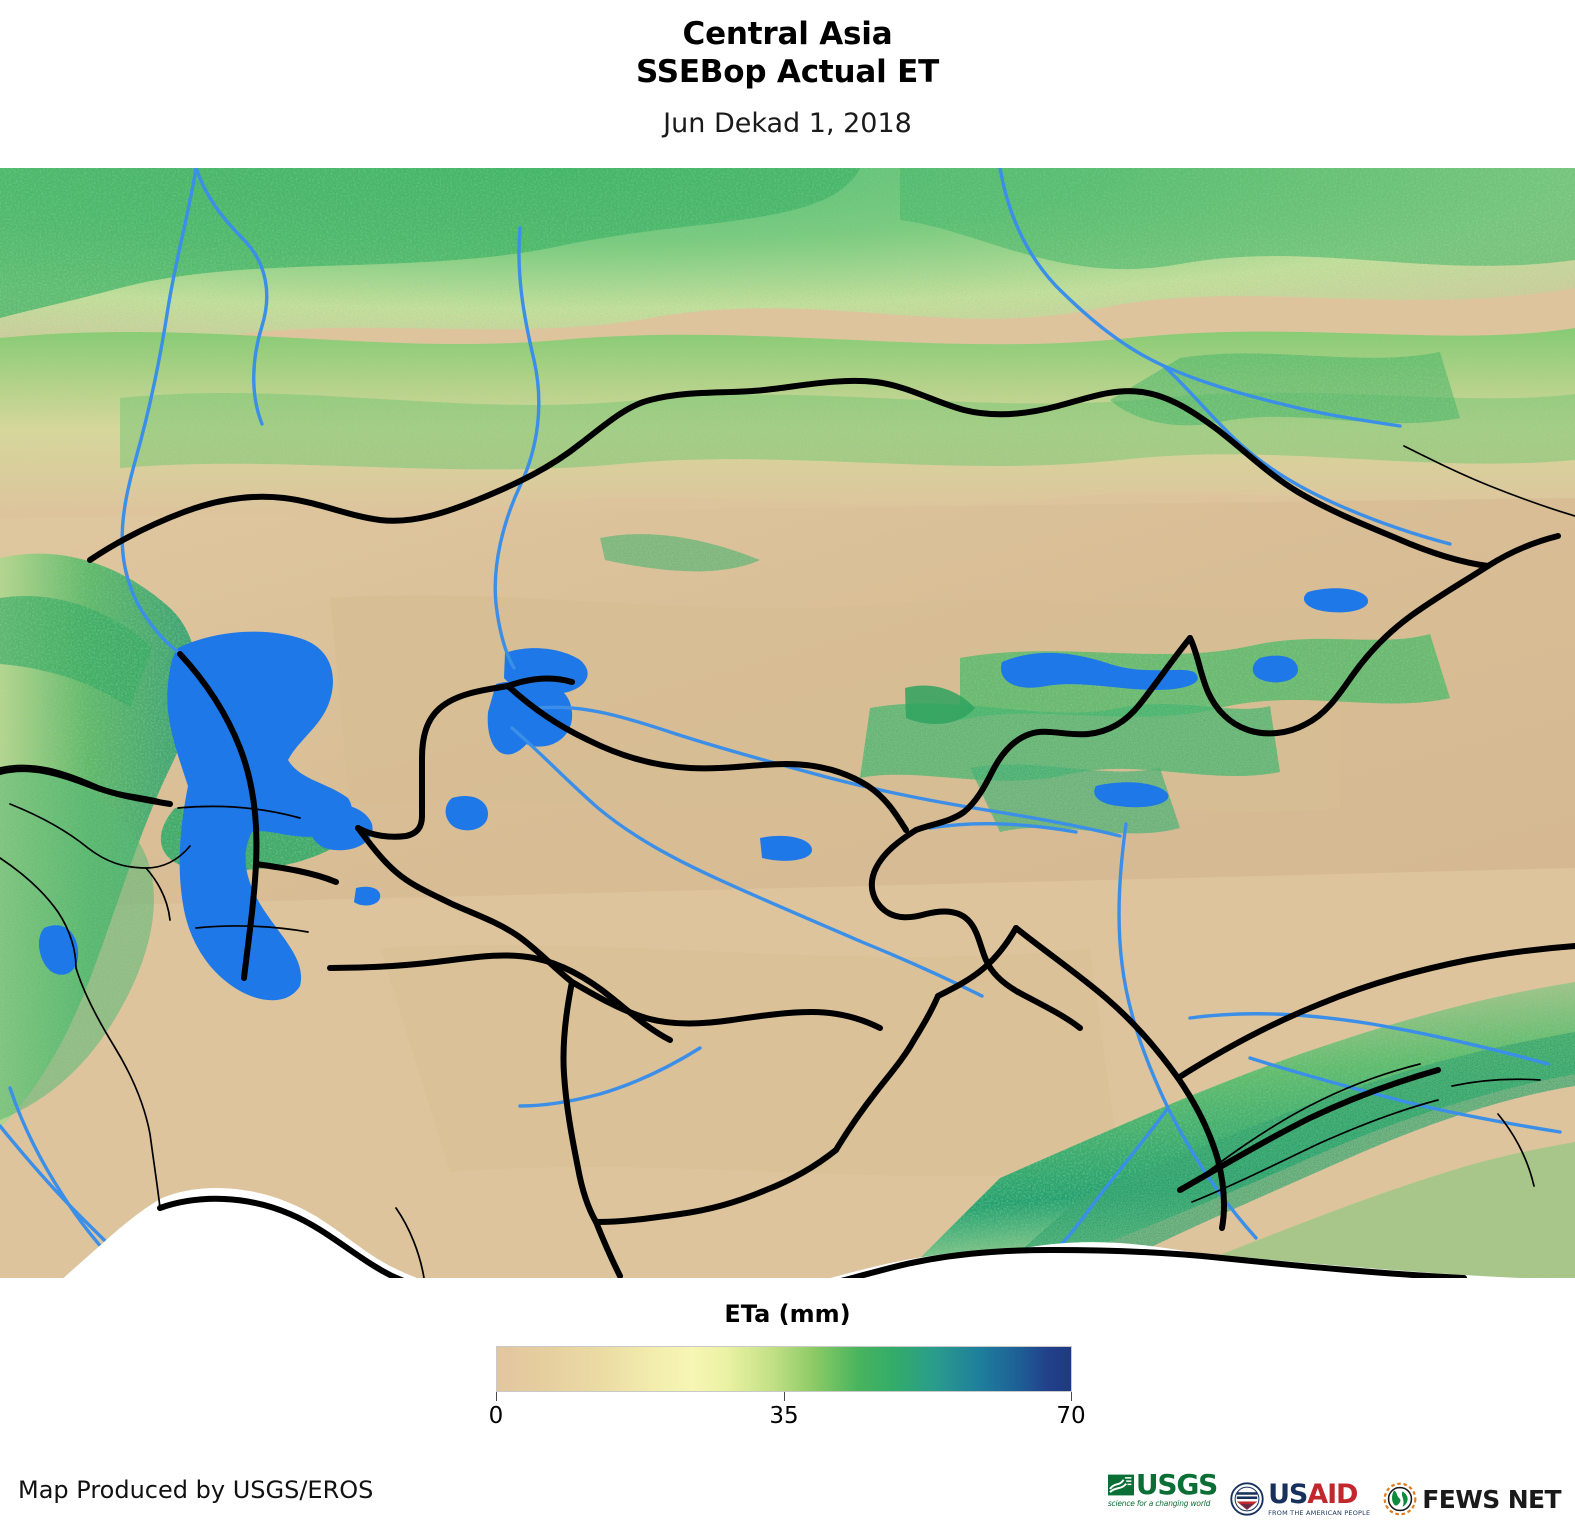 Image resolution: width=1575 pixels, height=1537 pixels. I want to click on border-tajikistan-east, so click(1049, 1010).